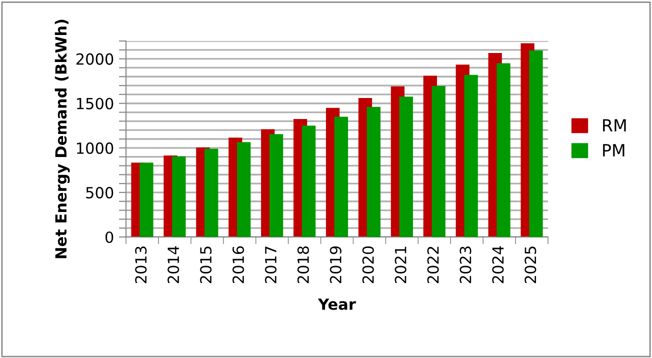 This screenshot has height=358, width=652. What do you see at coordinates (613, 150) in the screenshot?
I see `legend-label: PM` at bounding box center [613, 150].